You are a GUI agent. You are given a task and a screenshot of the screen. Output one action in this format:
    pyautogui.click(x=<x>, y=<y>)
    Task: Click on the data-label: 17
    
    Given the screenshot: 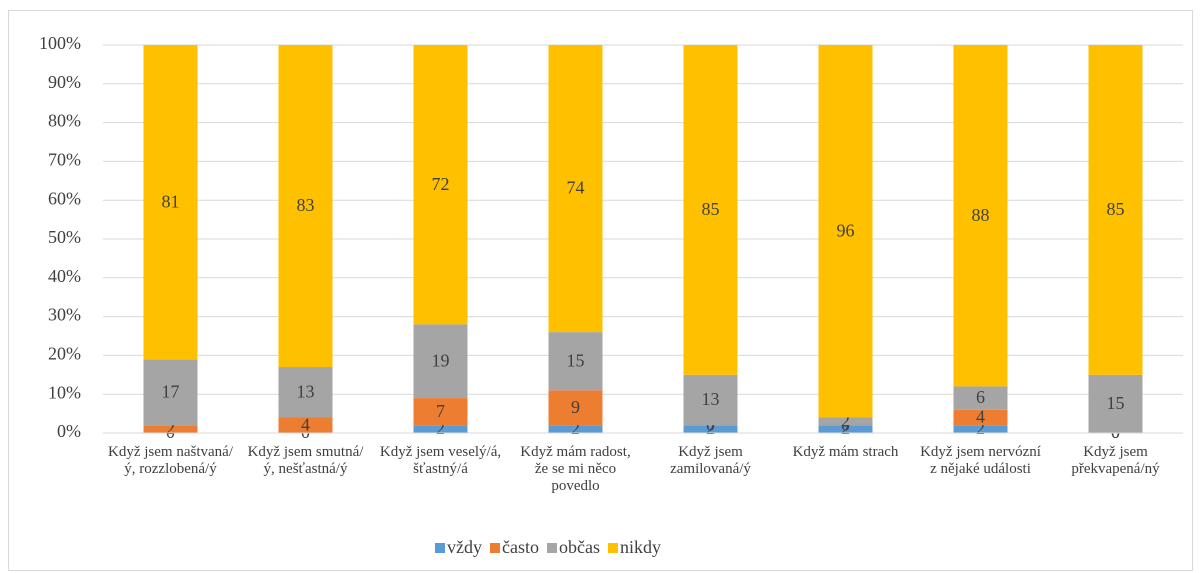 What is the action you would take?
    pyautogui.click(x=171, y=391)
    